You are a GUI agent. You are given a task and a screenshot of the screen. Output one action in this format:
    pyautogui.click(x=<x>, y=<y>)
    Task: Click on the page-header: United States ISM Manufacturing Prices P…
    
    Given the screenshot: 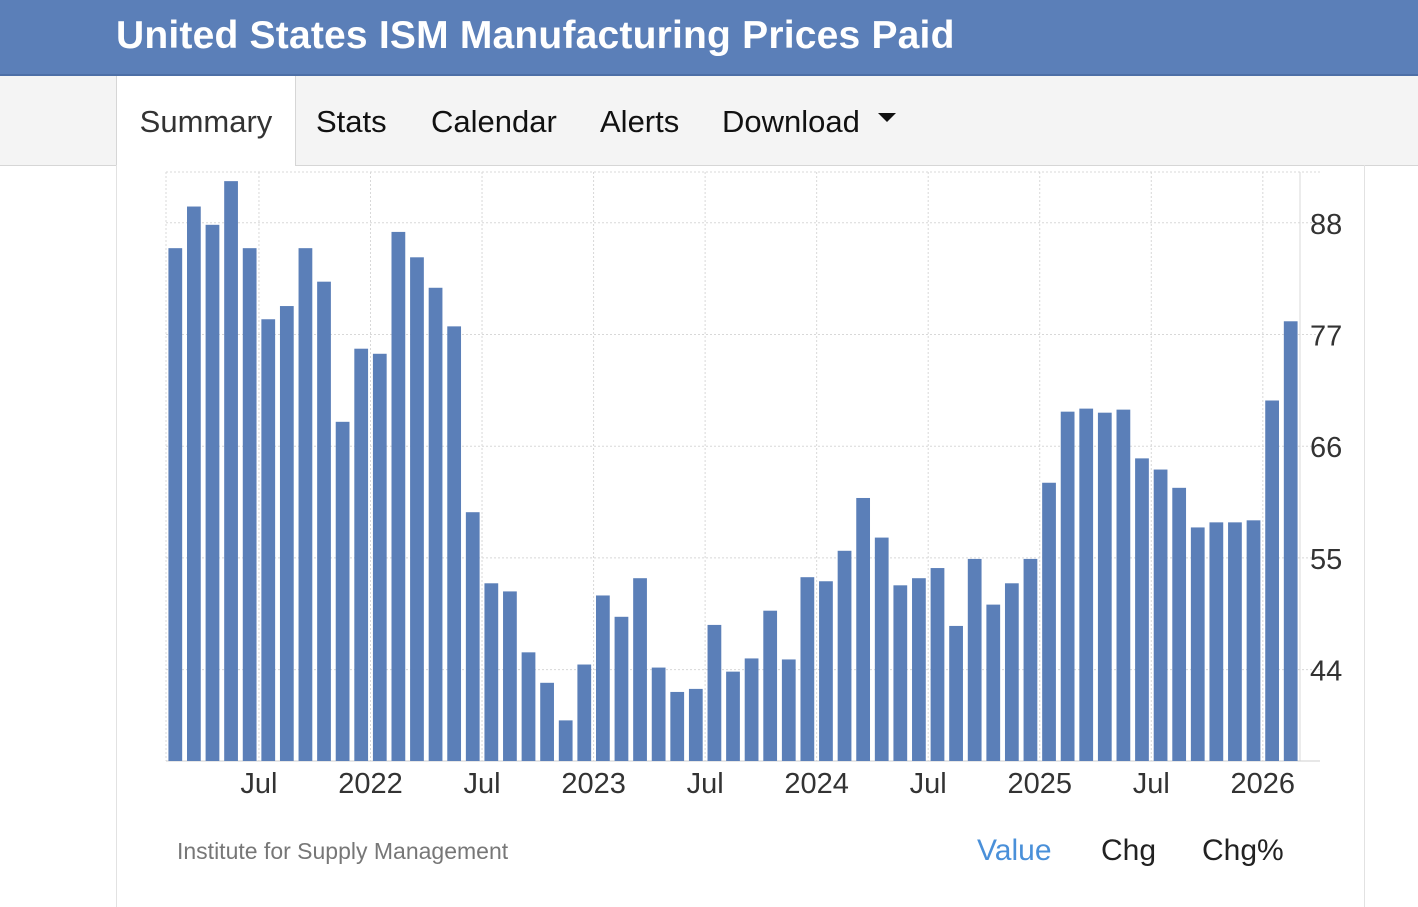 What is the action you would take?
    pyautogui.click(x=709, y=38)
    